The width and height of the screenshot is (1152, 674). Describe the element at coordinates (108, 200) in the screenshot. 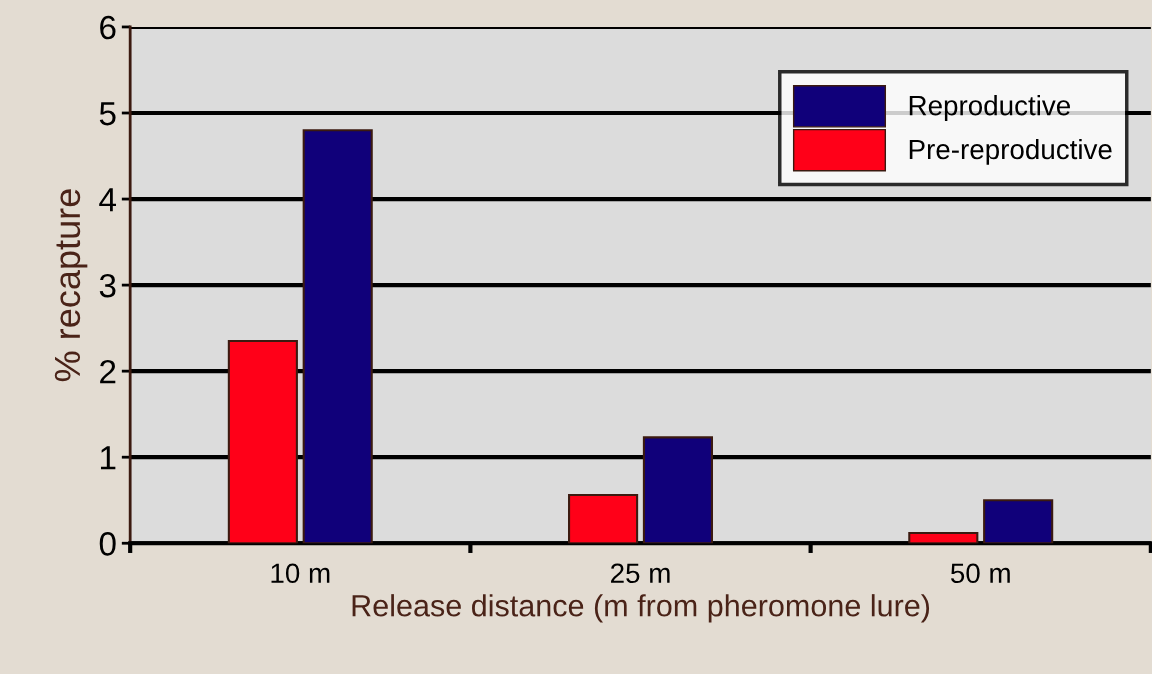

I see `y-tick-label: 4` at that location.